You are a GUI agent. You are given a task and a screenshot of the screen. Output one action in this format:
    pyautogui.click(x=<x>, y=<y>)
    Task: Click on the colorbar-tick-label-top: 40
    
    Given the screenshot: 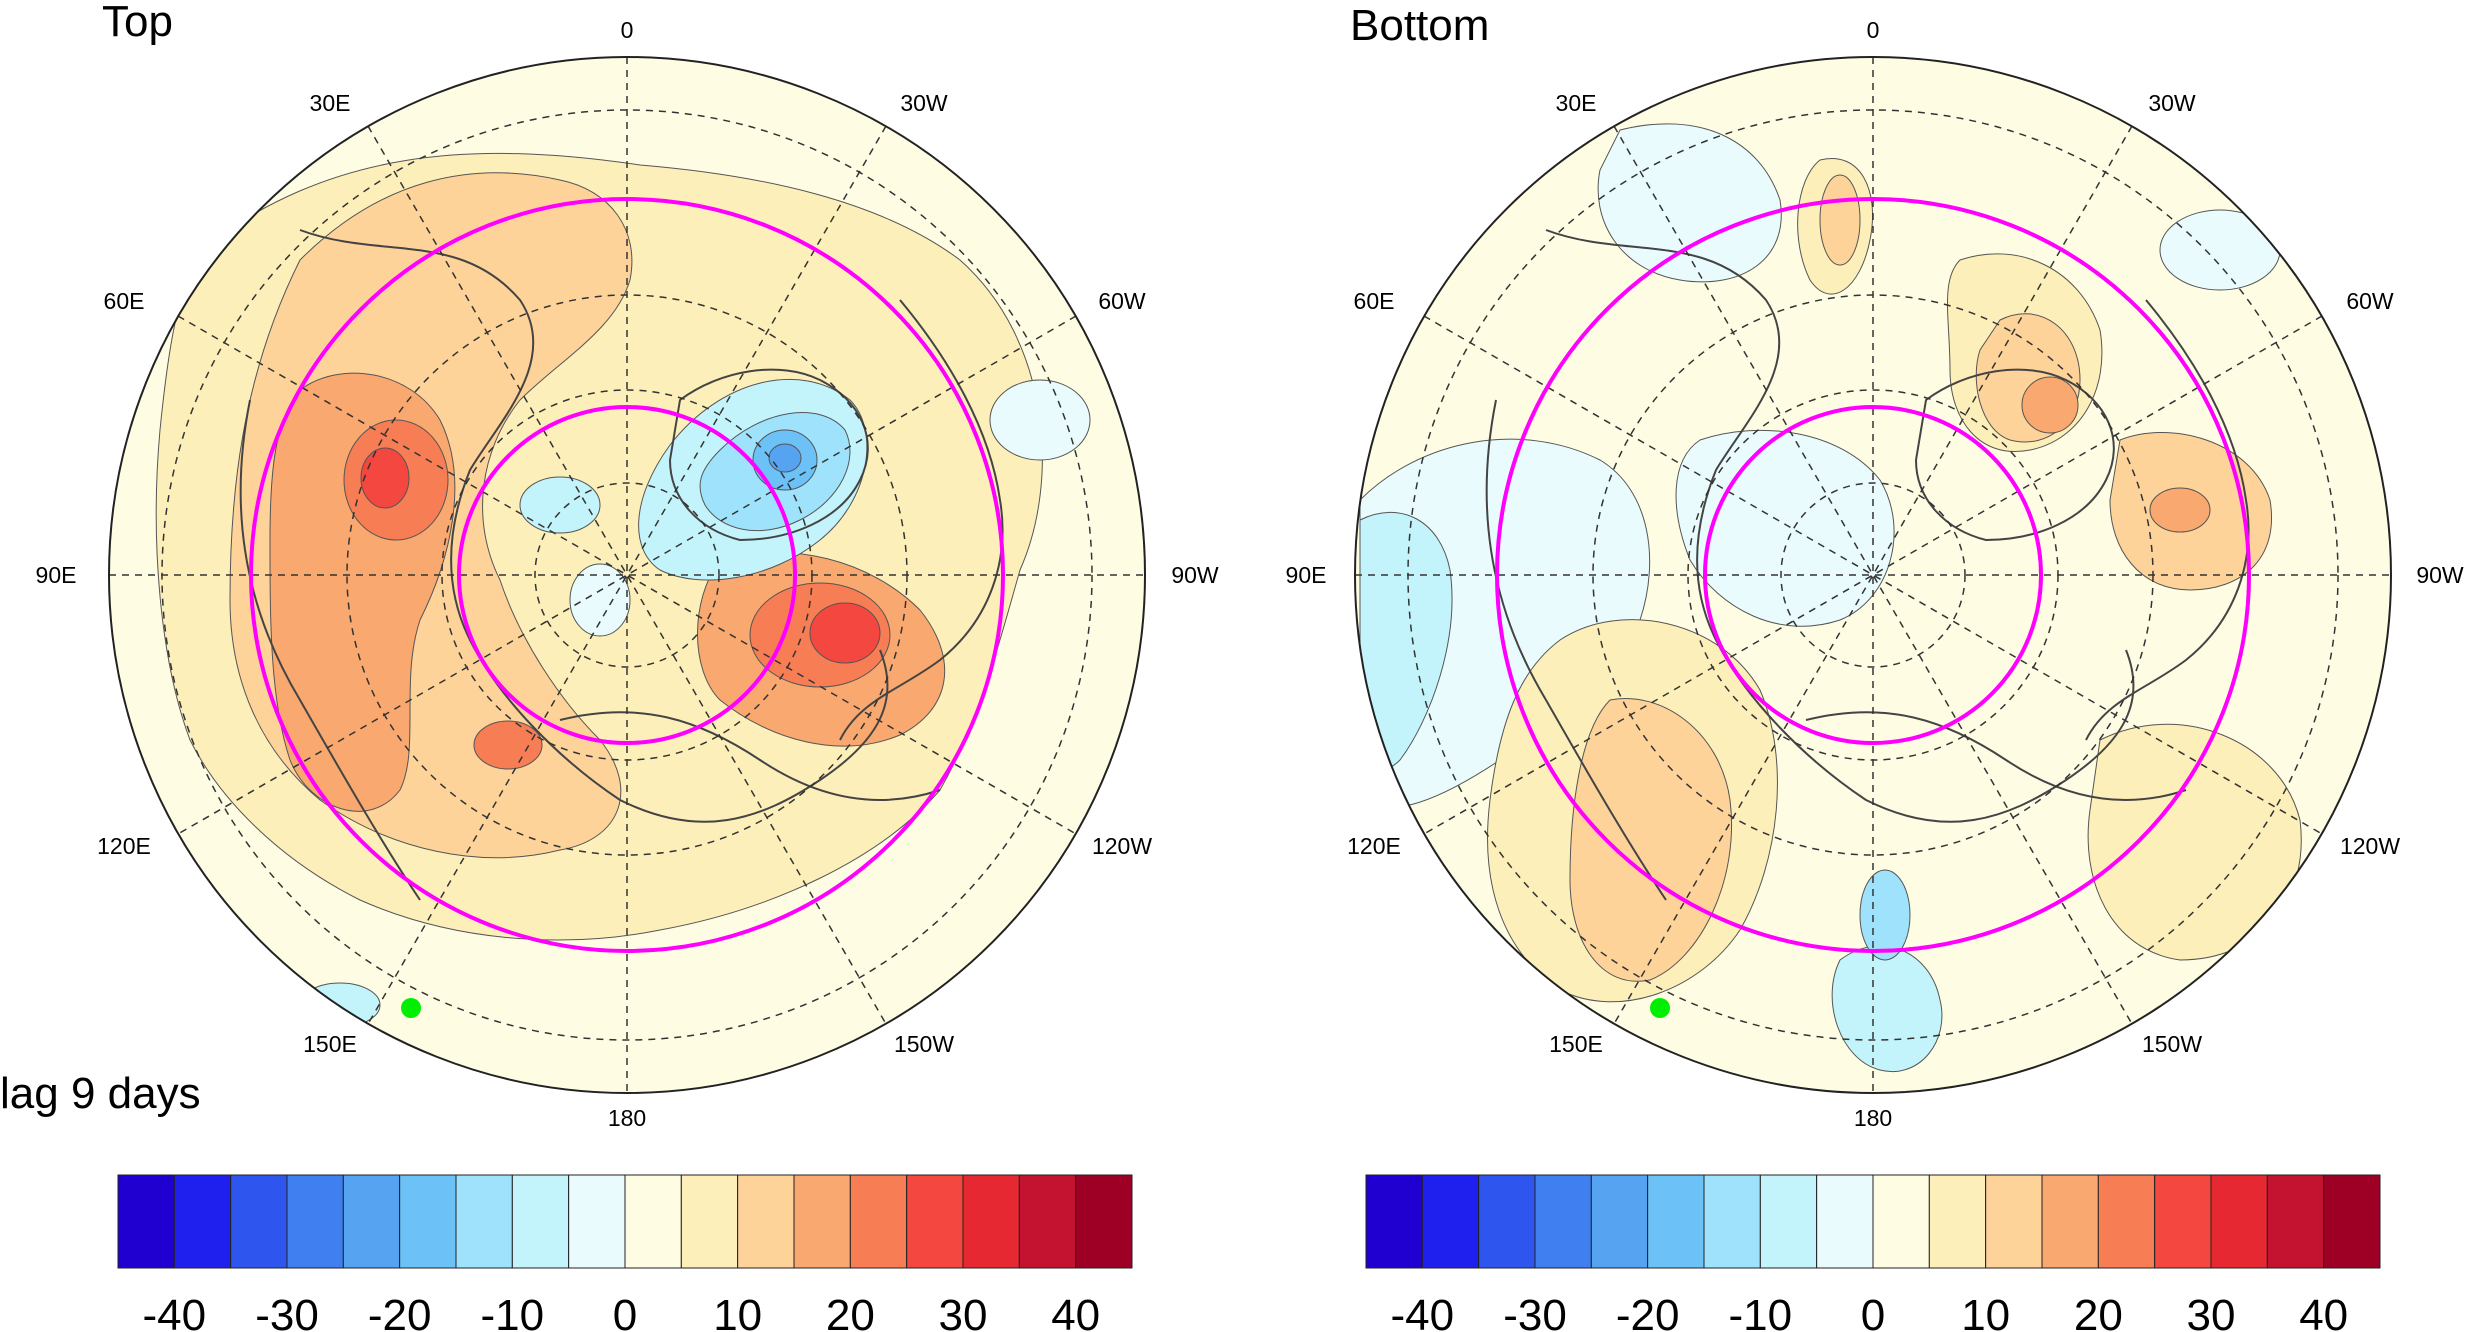 What is the action you would take?
    pyautogui.click(x=1075, y=1311)
    